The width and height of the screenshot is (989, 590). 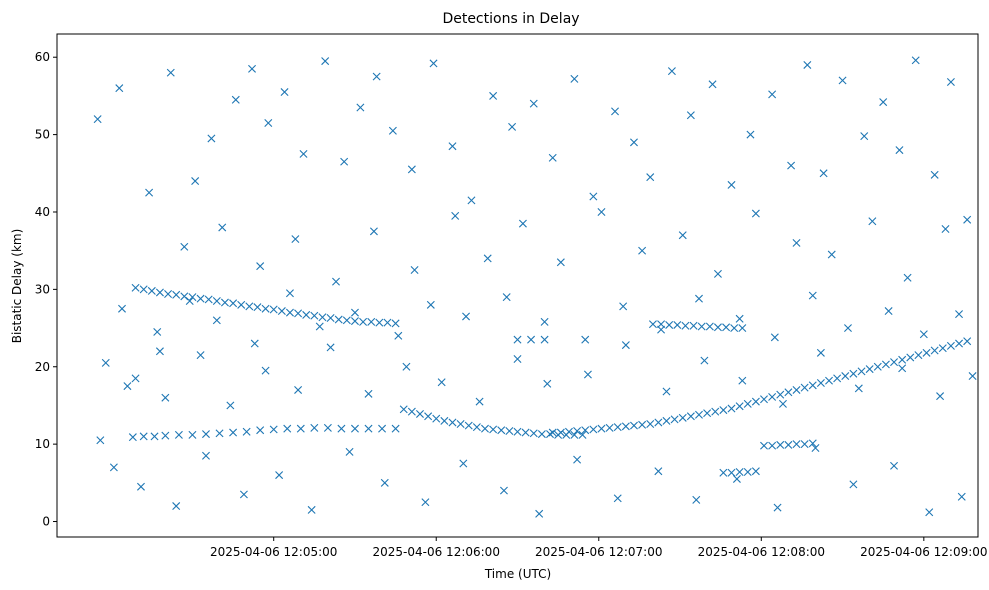 What do you see at coordinates (17, 286) in the screenshot?
I see `y-axis-label: Bistatic Delay (km)` at bounding box center [17, 286].